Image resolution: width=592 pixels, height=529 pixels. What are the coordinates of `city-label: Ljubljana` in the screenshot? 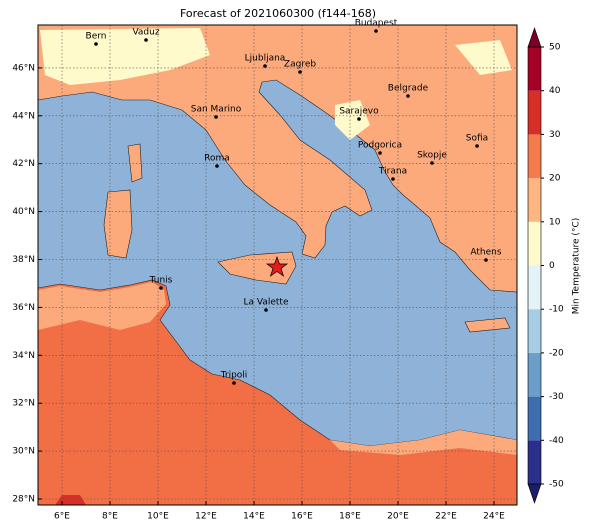 It's located at (265, 59).